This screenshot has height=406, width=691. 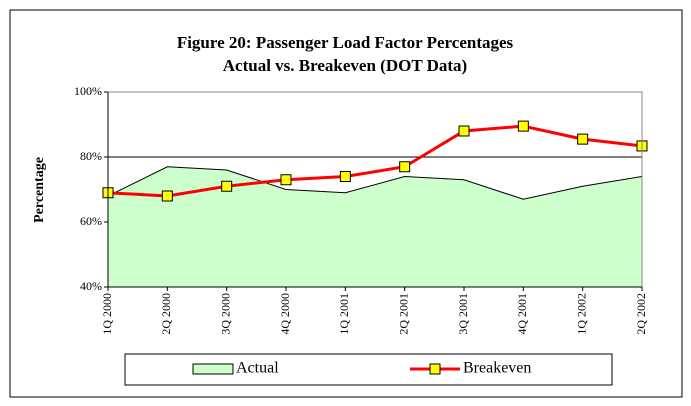 I want to click on x-tick-label: 3Q 2000, so click(x=225, y=314).